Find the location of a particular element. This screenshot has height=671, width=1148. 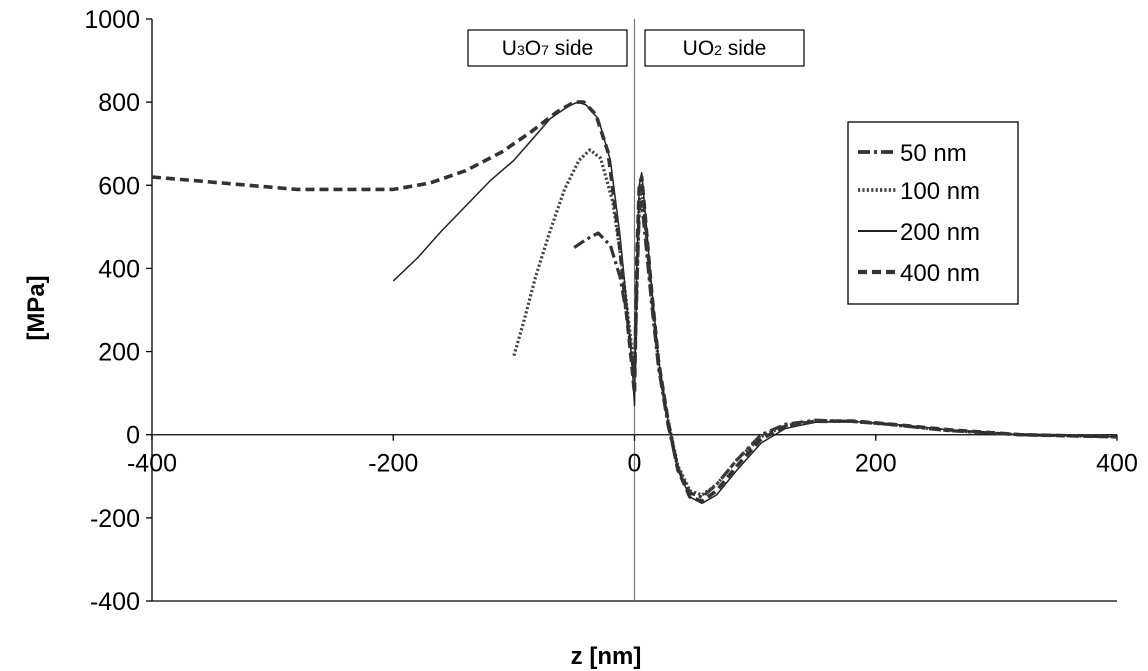

x-tick-label: 200 is located at coordinates (876, 464).